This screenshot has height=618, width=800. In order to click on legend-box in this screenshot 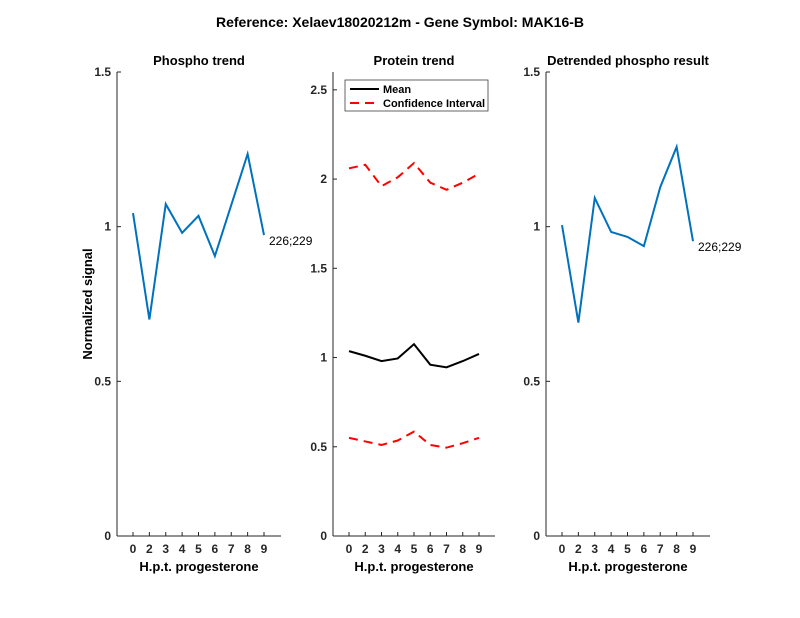, I will do `click(416, 95)`.